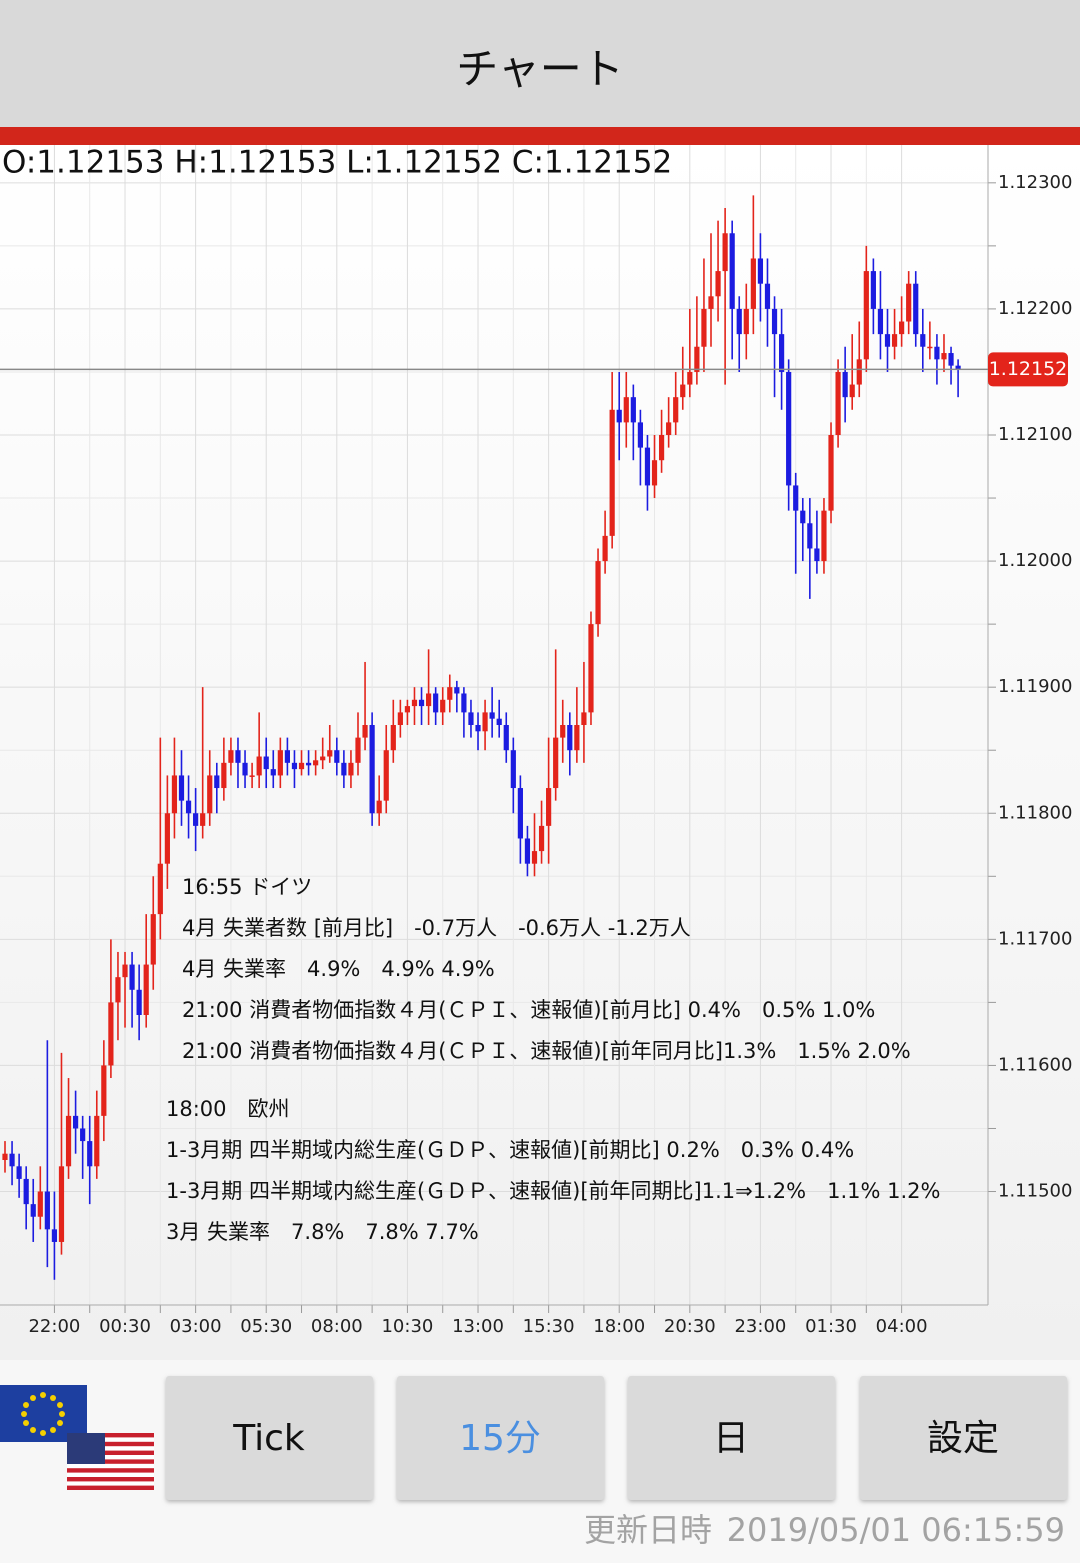 The height and width of the screenshot is (1563, 1080). Describe the element at coordinates (1035, 812) in the screenshot. I see `y-tick-label: 1.11800` at that location.